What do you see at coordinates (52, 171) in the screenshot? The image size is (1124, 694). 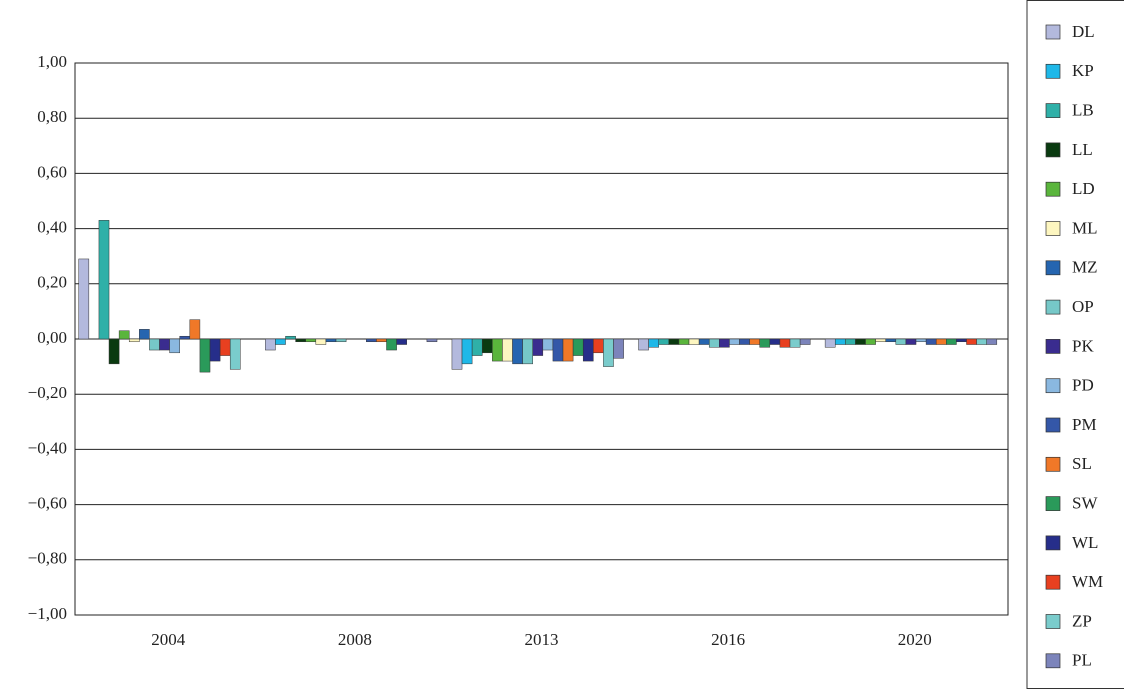 I see `y-tick-label: 0,60` at bounding box center [52, 171].